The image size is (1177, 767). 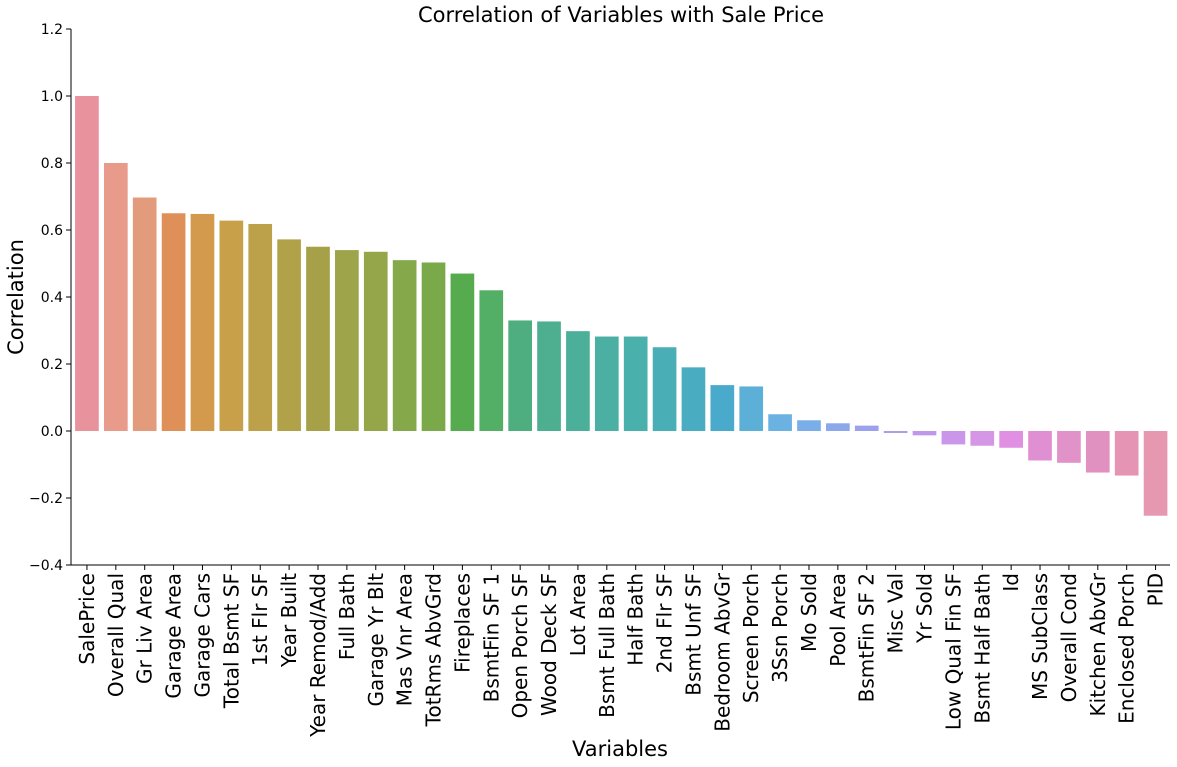 I want to click on x-tick-label: Garage Area, so click(x=174, y=636).